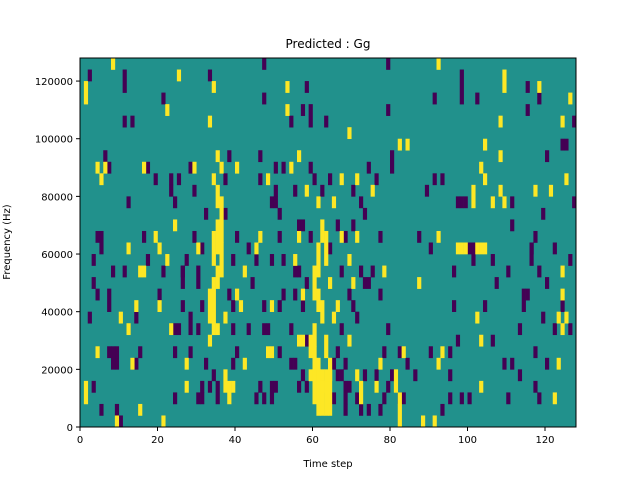  Describe the element at coordinates (157, 440) in the screenshot. I see `x-tick-label: 20` at that location.